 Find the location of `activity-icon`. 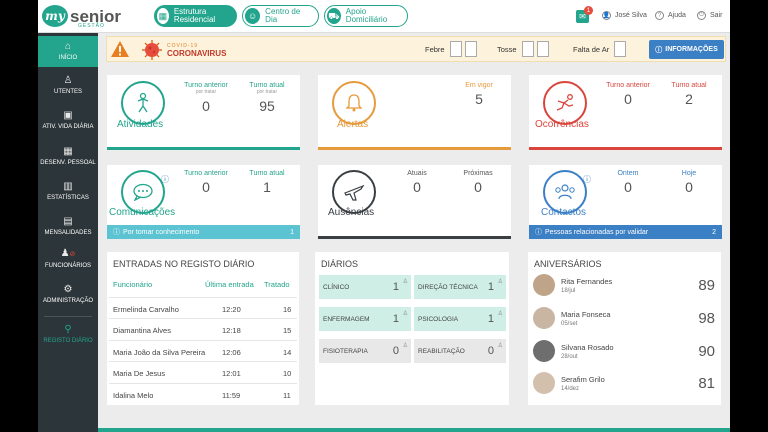

activity-icon is located at coordinates (143, 103).